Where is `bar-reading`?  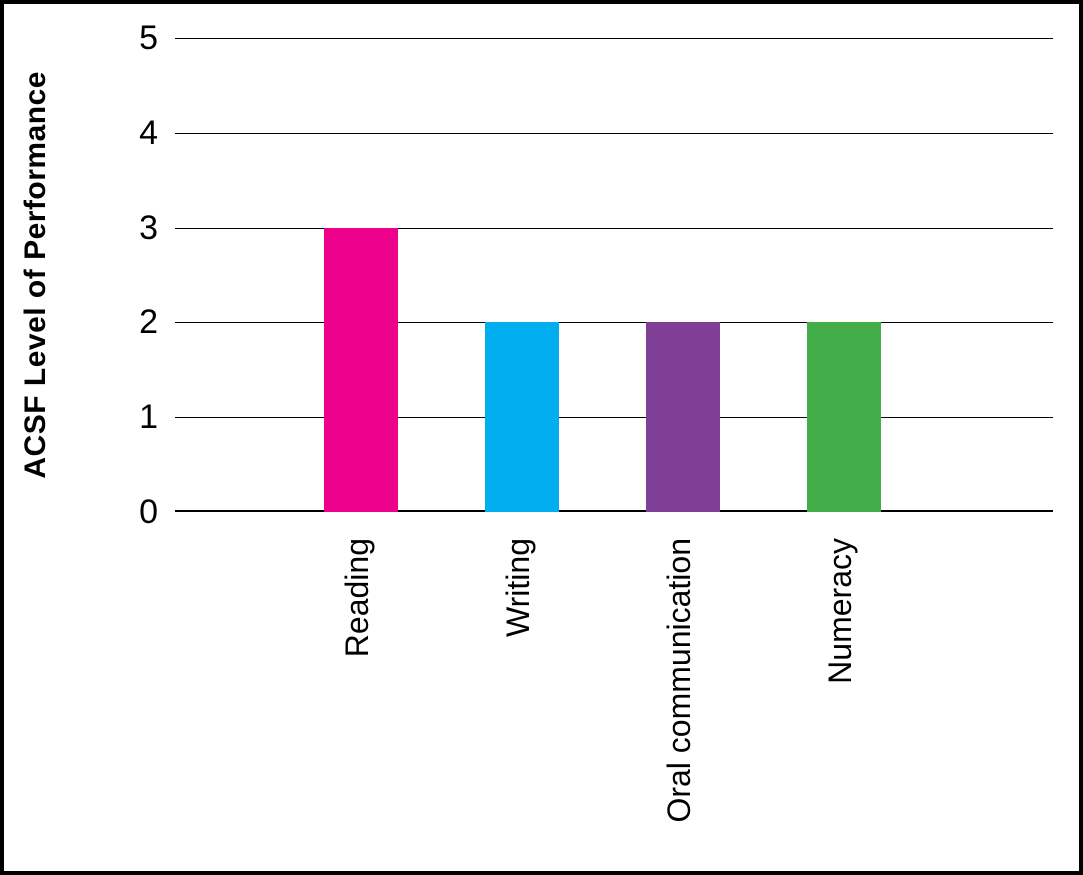 bar-reading is located at coordinates (361, 369).